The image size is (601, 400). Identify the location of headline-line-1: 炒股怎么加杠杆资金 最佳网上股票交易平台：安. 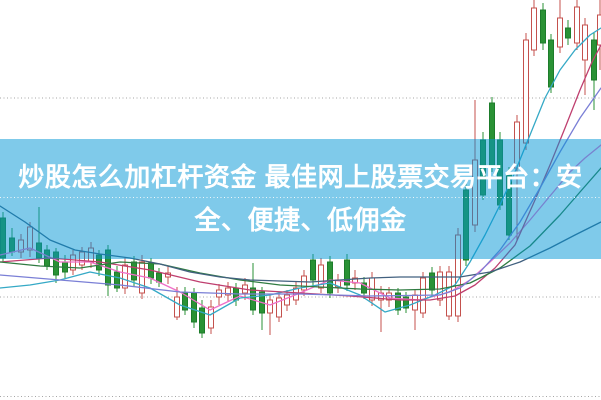
(300, 177).